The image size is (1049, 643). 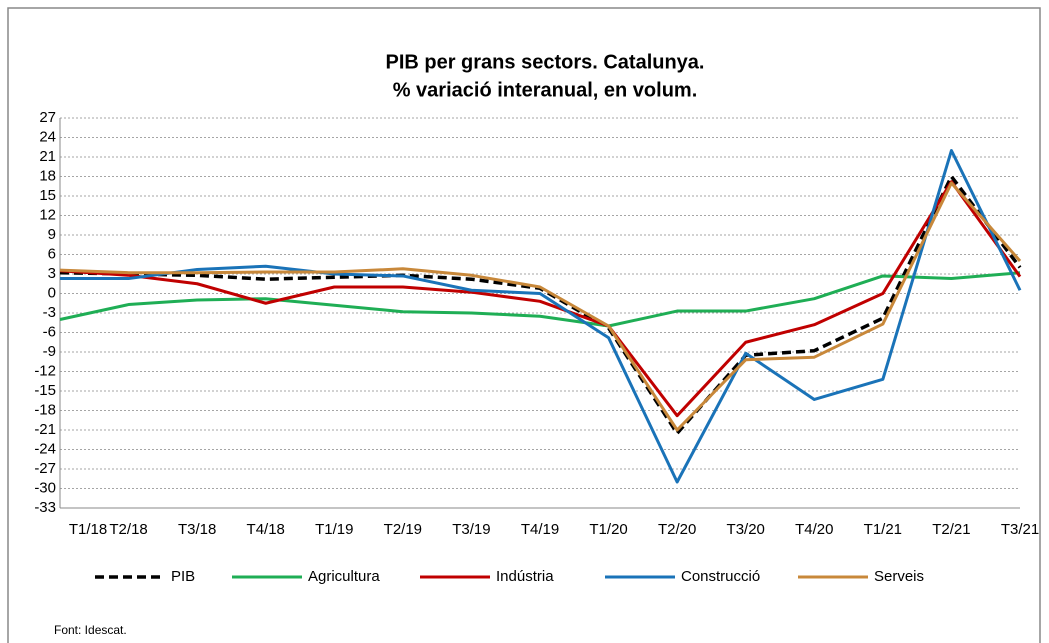 What do you see at coordinates (45, 409) in the screenshot?
I see `y-tick-label: -18` at bounding box center [45, 409].